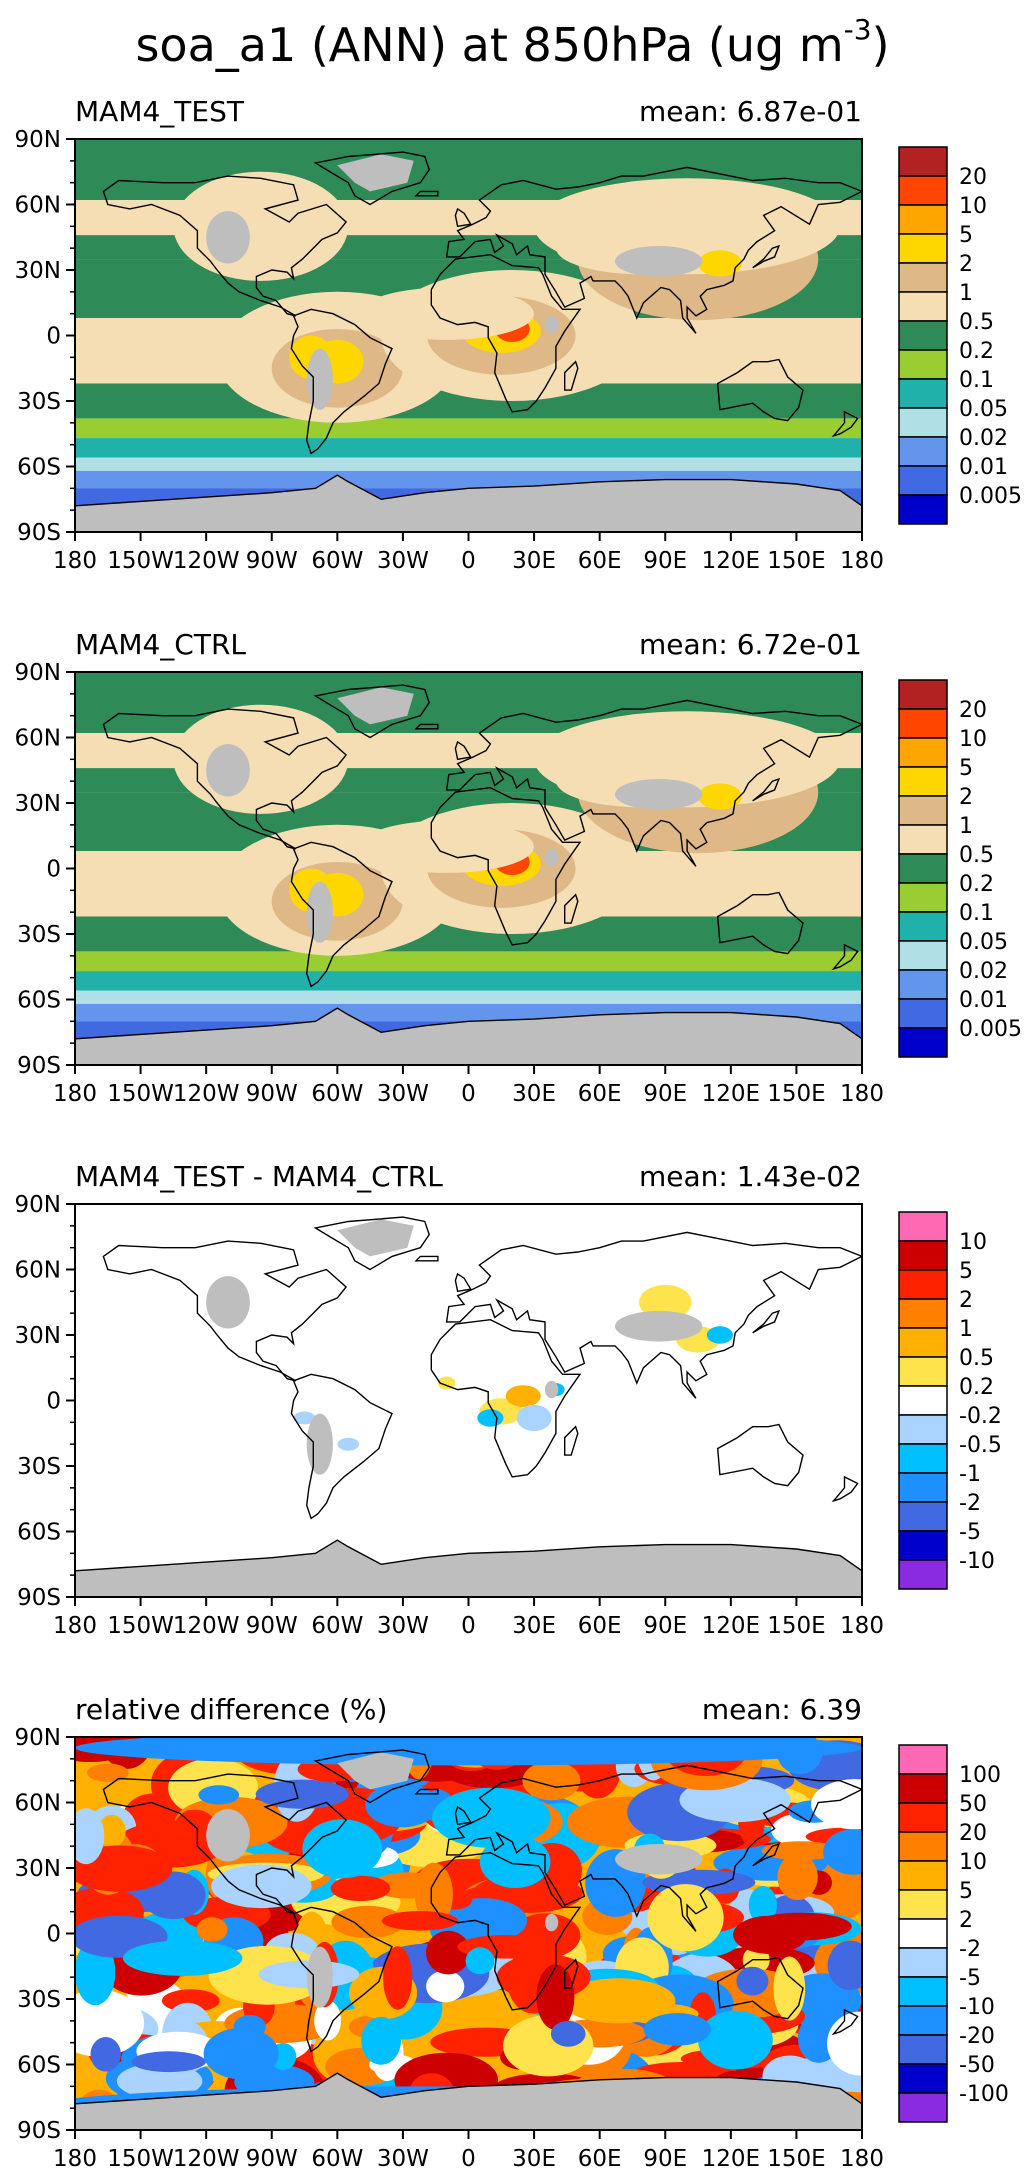 The image size is (1025, 2175). Describe the element at coordinates (980, 1775) in the screenshot. I see `colorbar-label: 100` at that location.